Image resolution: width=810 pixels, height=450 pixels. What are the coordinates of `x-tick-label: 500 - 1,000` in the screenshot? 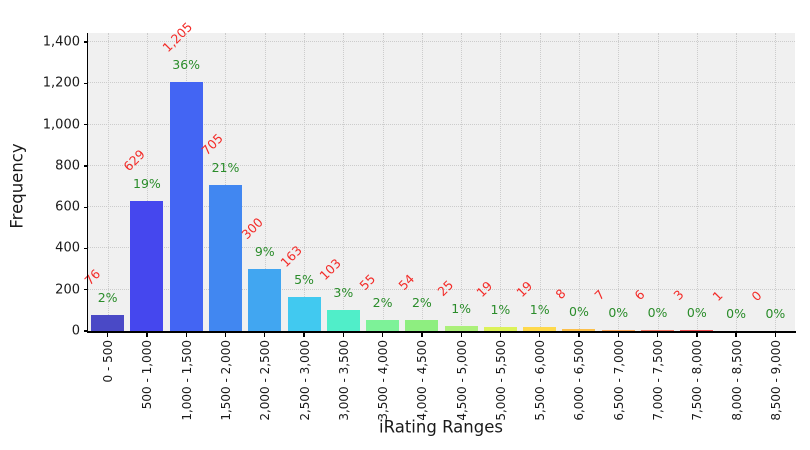 It's located at (147, 375).